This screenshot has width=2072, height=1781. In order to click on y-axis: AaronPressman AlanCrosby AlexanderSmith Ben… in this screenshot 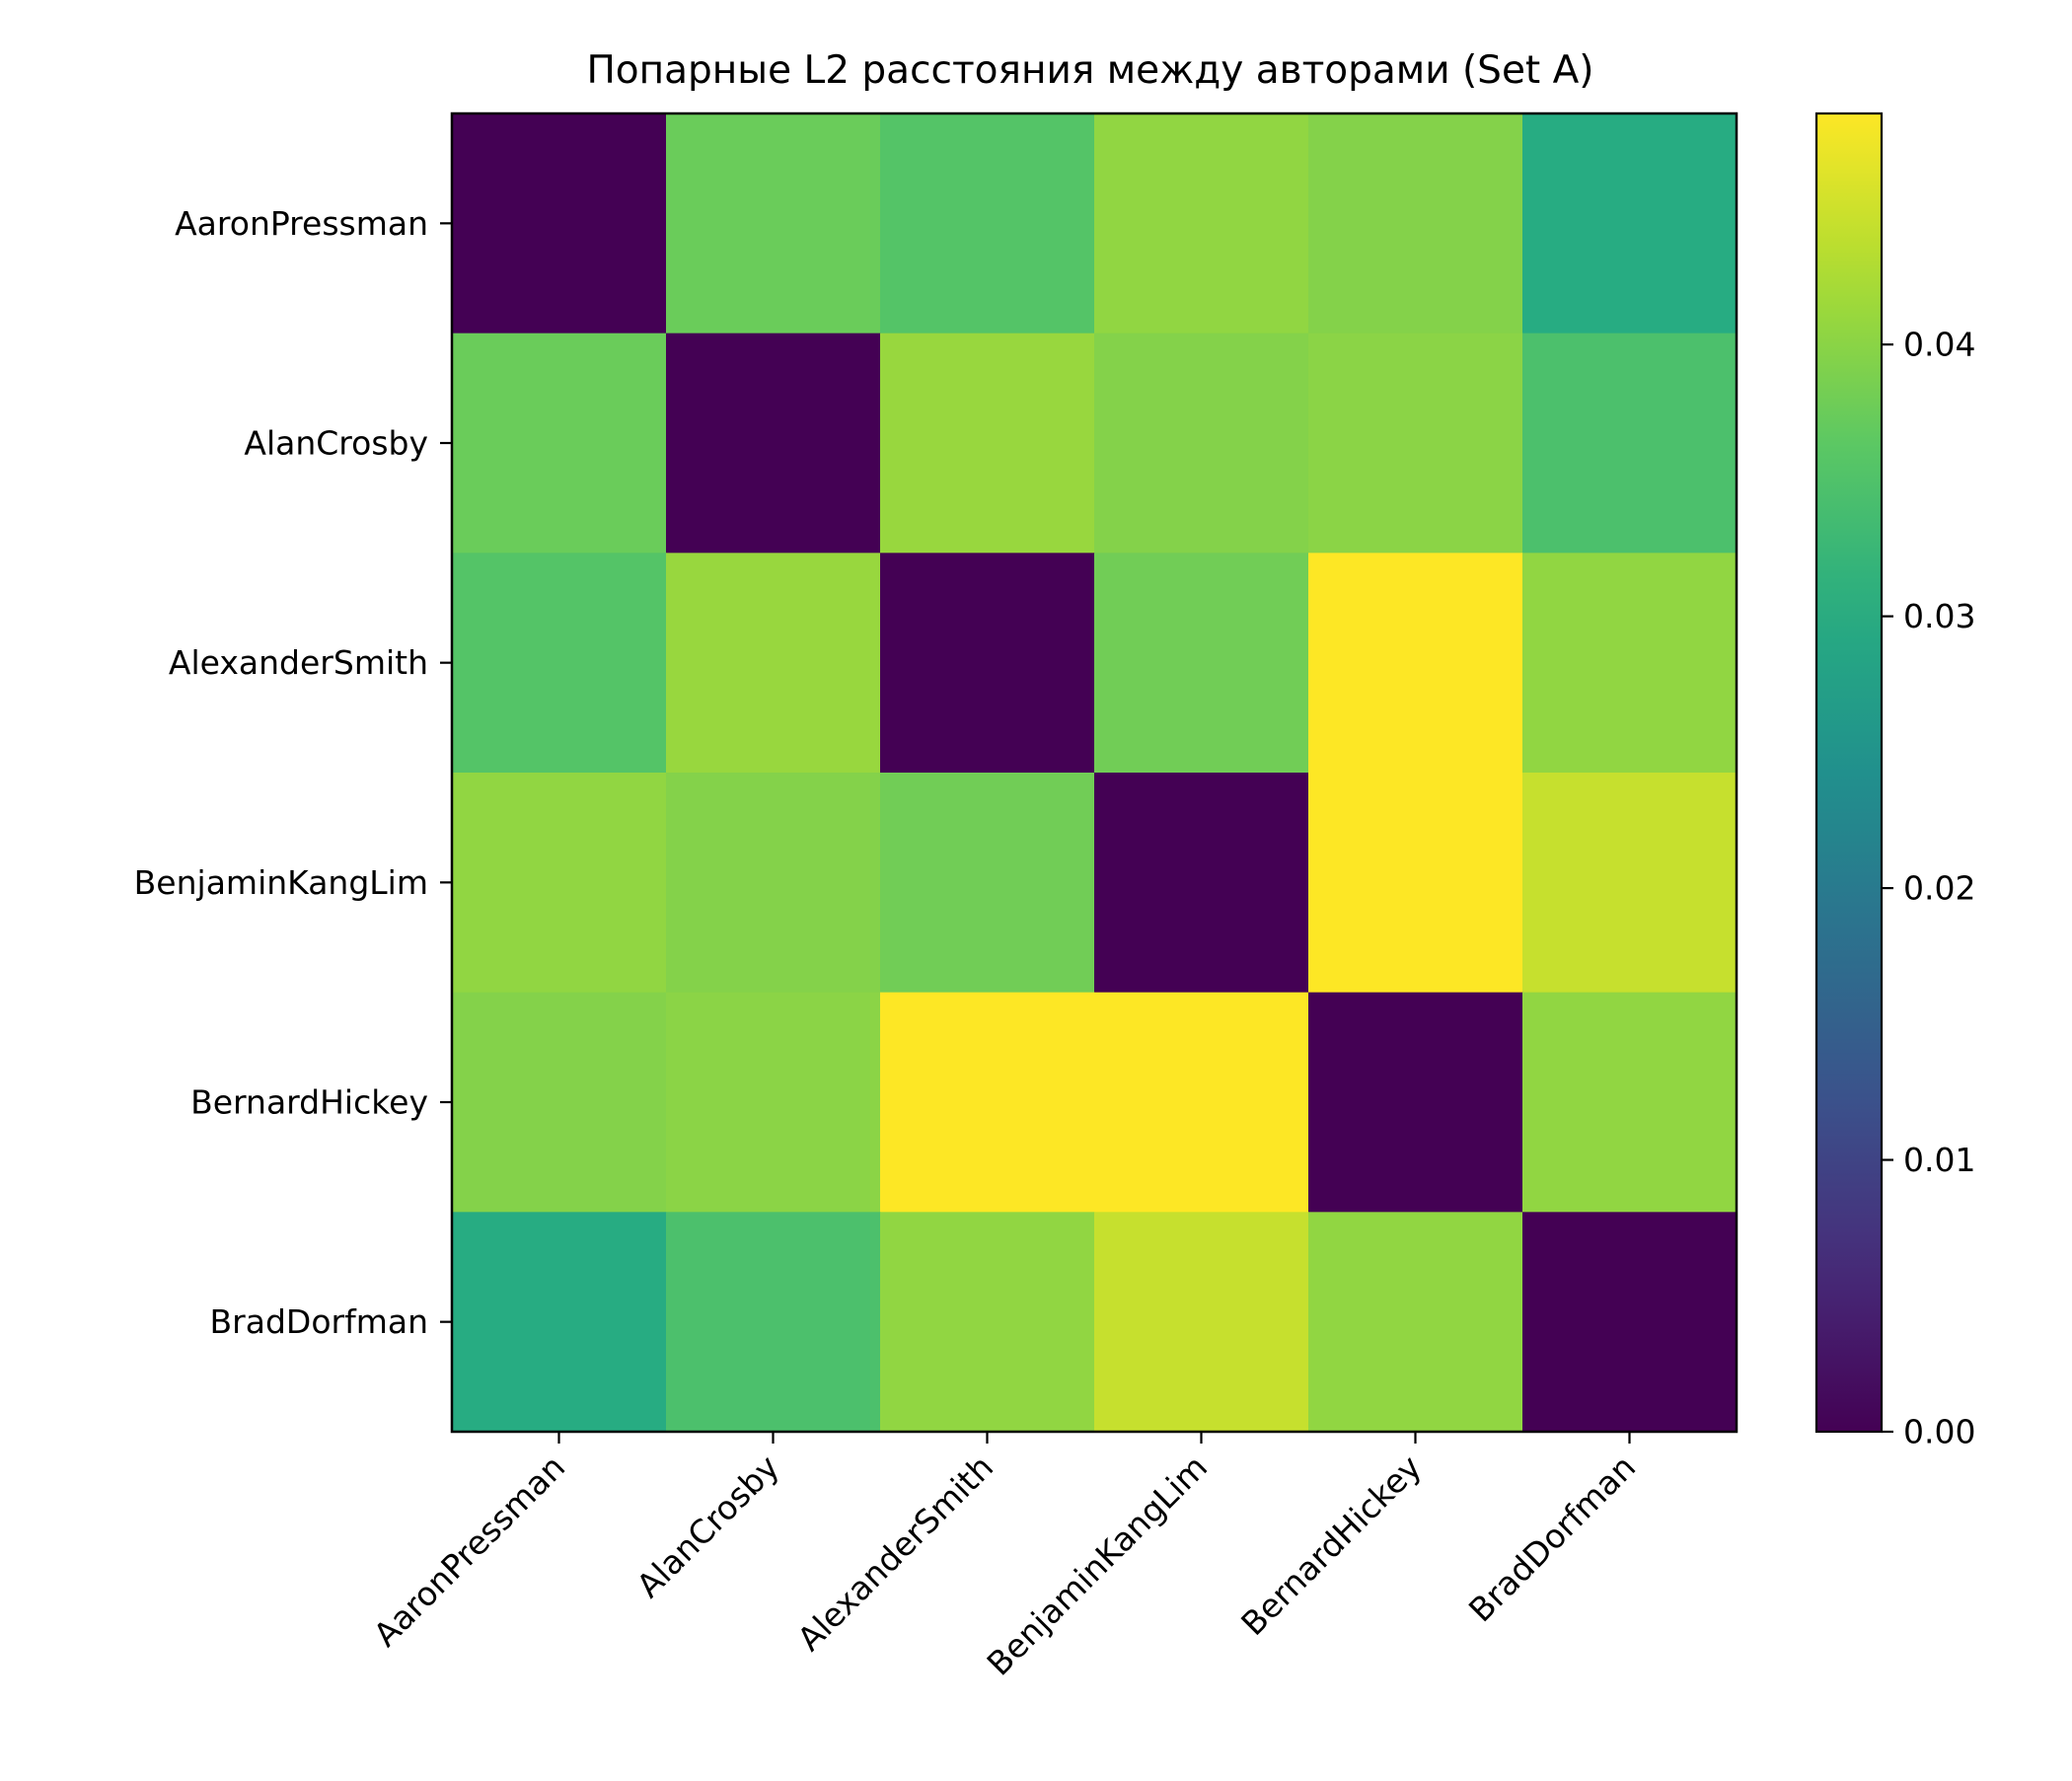, I will do `click(293, 772)`.